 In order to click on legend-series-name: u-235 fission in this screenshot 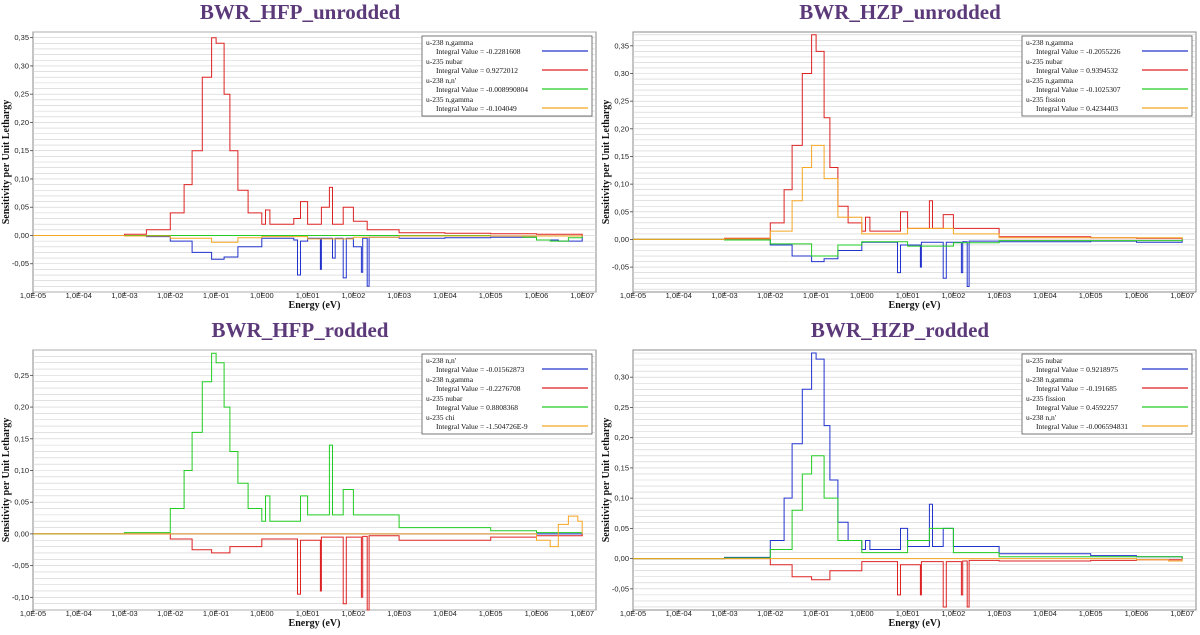, I will do `click(1046, 398)`.